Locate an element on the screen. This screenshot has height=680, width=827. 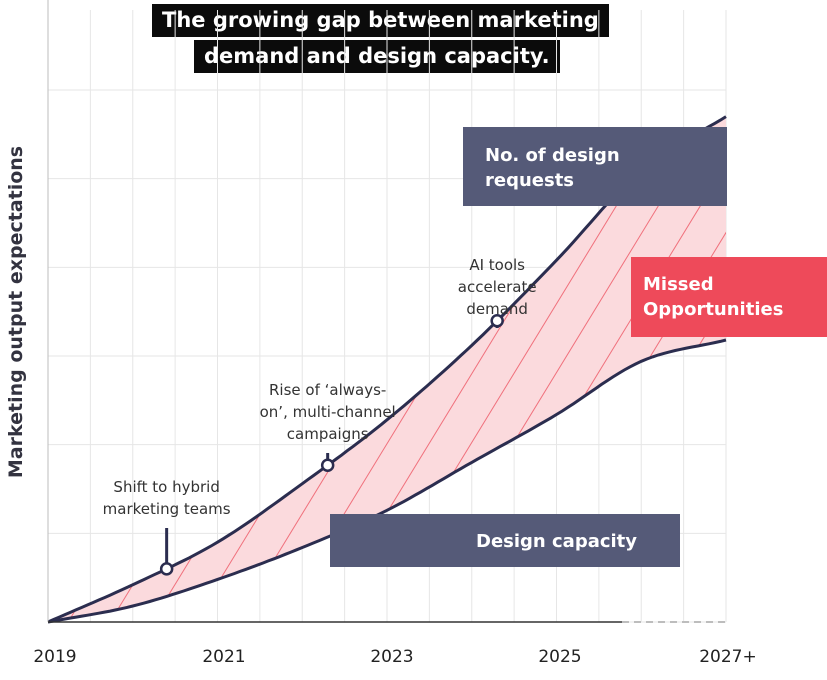
label-text: requests is located at coordinates (529, 180).